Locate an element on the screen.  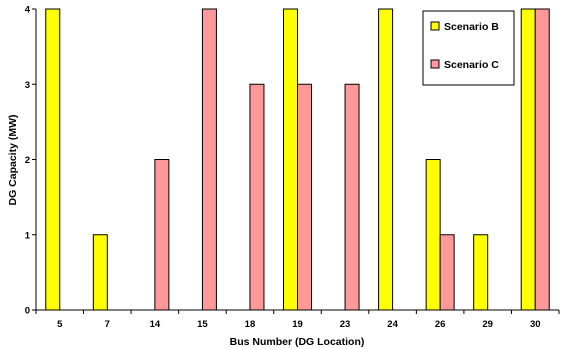
x-tick-label: 30 is located at coordinates (535, 324).